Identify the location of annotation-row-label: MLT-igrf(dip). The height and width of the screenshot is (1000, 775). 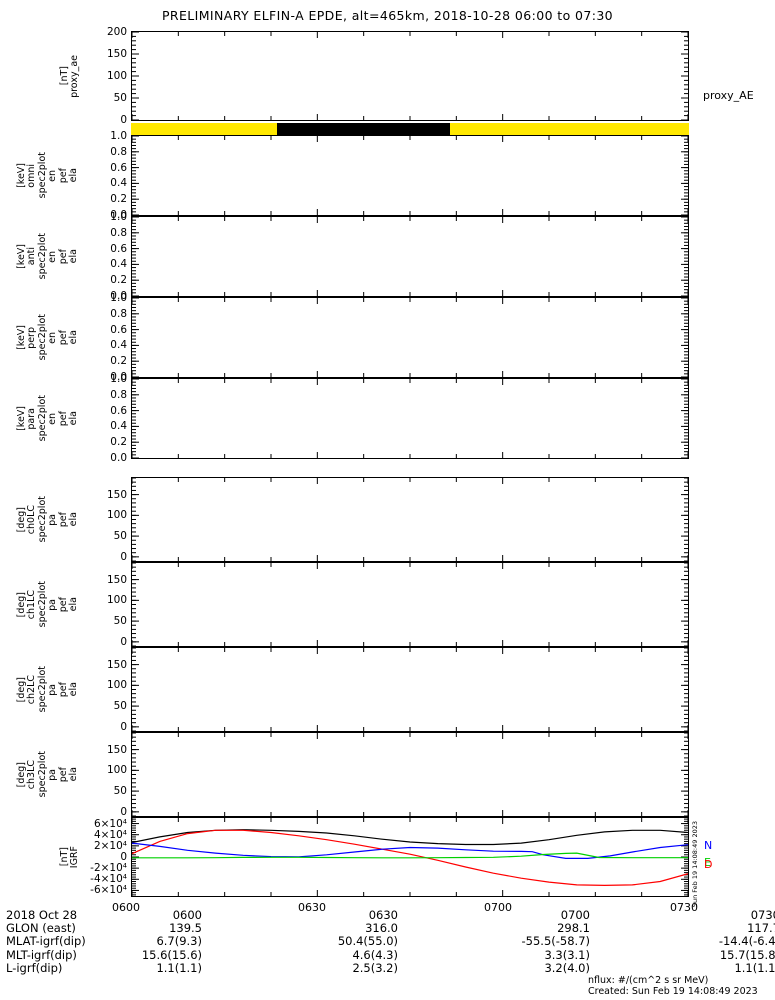
(41, 954).